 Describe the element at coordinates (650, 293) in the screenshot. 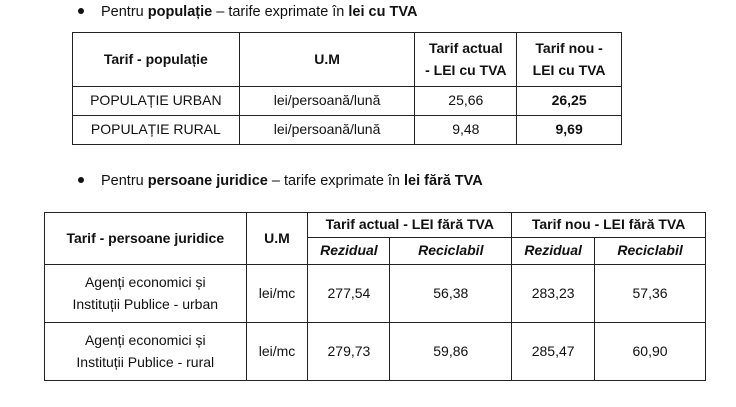

I see `cell-nou-reciclabil: 57,36` at that location.